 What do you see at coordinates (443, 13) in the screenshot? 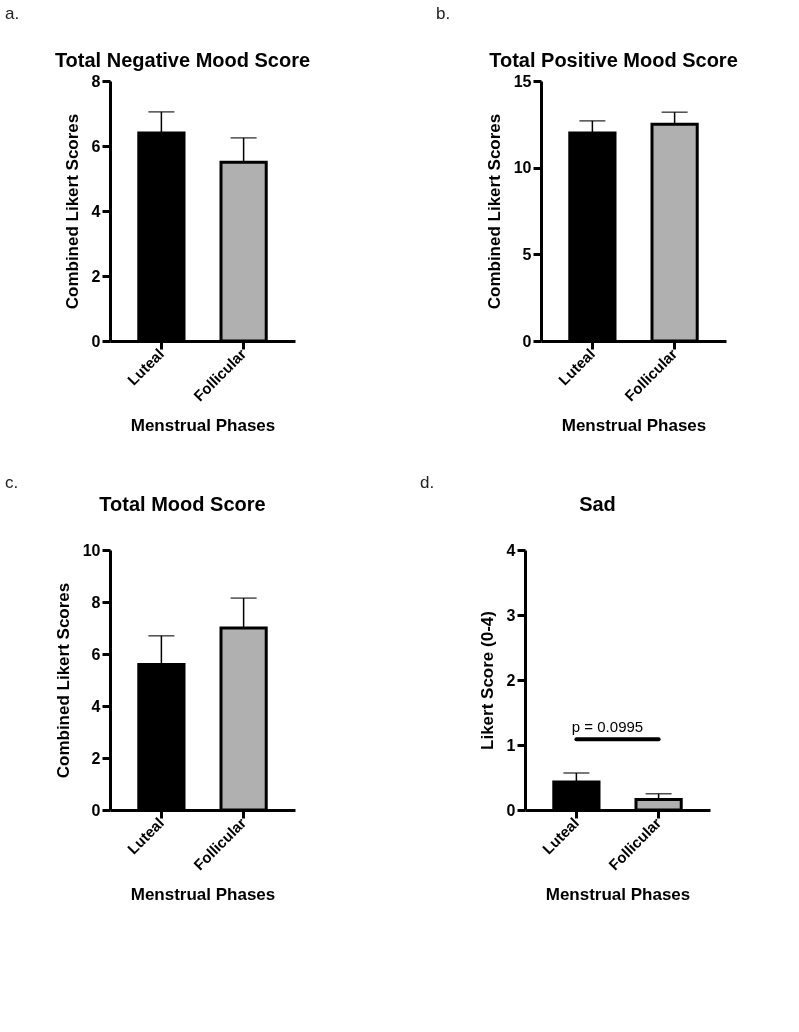
I see `text: b.` at bounding box center [443, 13].